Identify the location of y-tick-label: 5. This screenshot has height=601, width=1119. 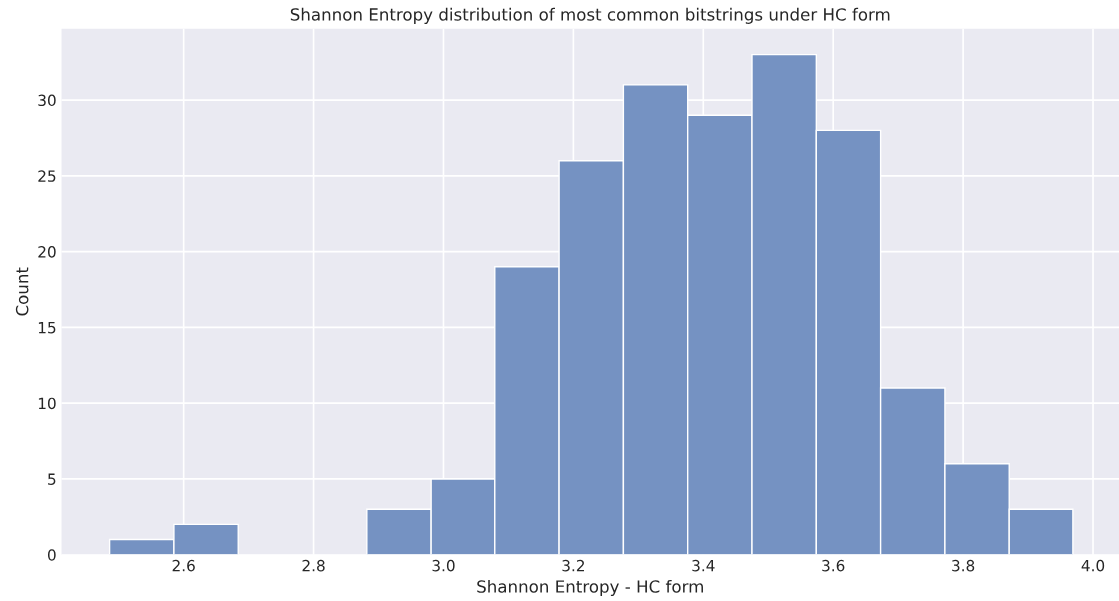
(52, 479).